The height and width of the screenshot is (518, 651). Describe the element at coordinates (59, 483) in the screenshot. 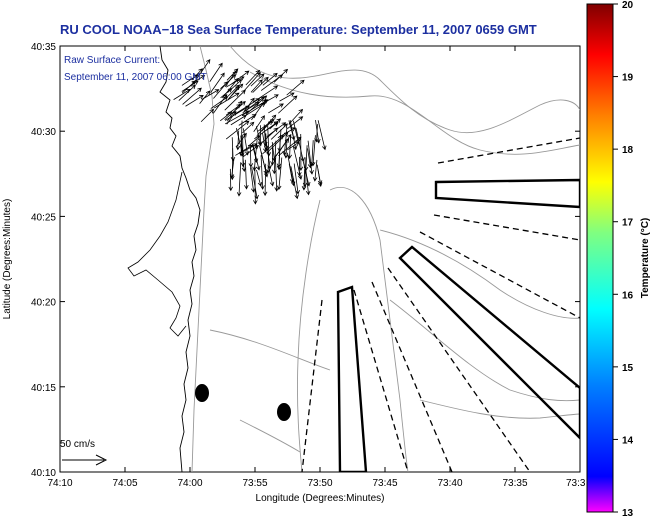

I see `x-tick-label: 74:10` at that location.